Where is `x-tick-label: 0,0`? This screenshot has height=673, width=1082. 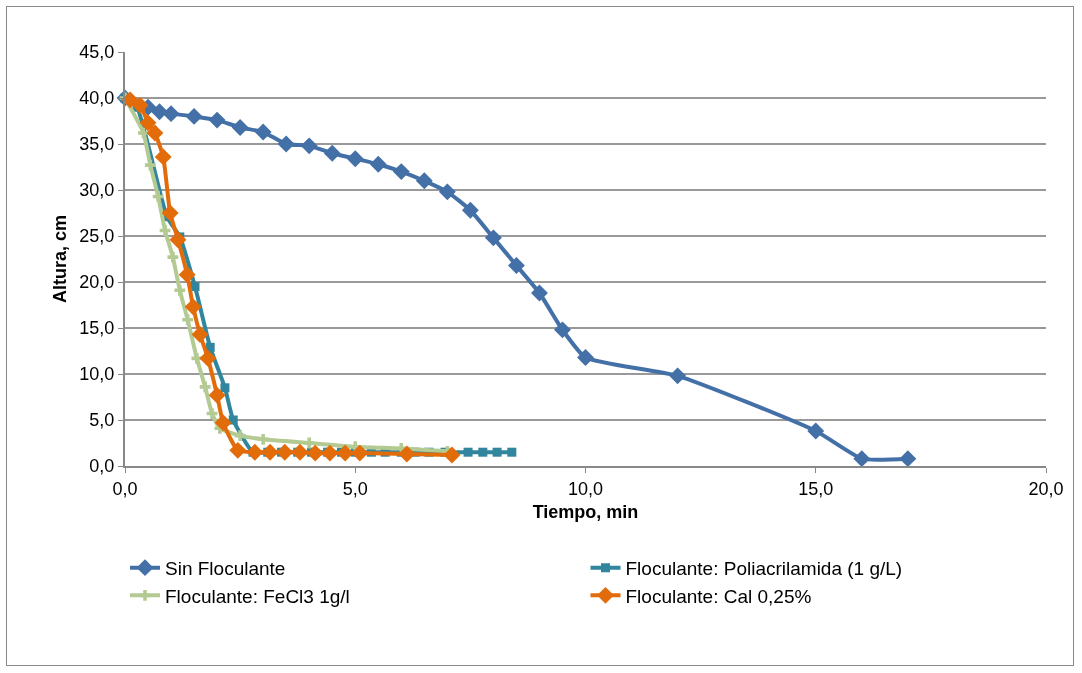
x-tick-label: 0,0 is located at coordinates (125, 488).